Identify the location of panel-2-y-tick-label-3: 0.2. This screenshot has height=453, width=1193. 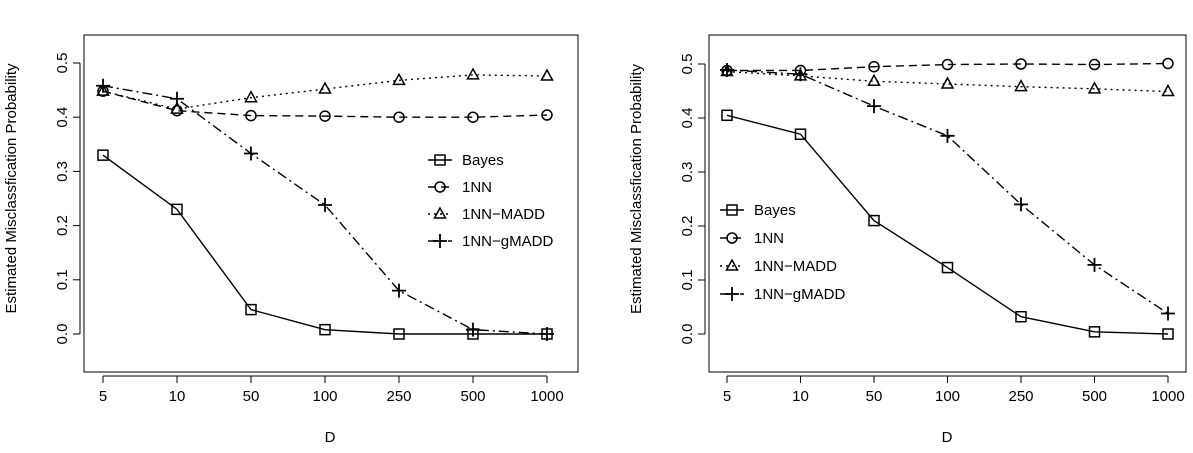
(687, 226).